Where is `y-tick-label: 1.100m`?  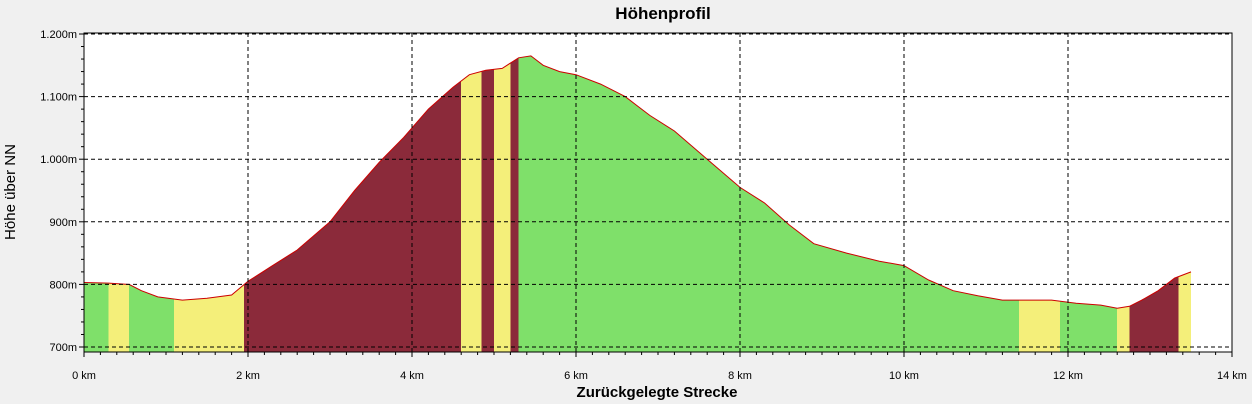 y-tick-label: 1.100m is located at coordinates (58, 98).